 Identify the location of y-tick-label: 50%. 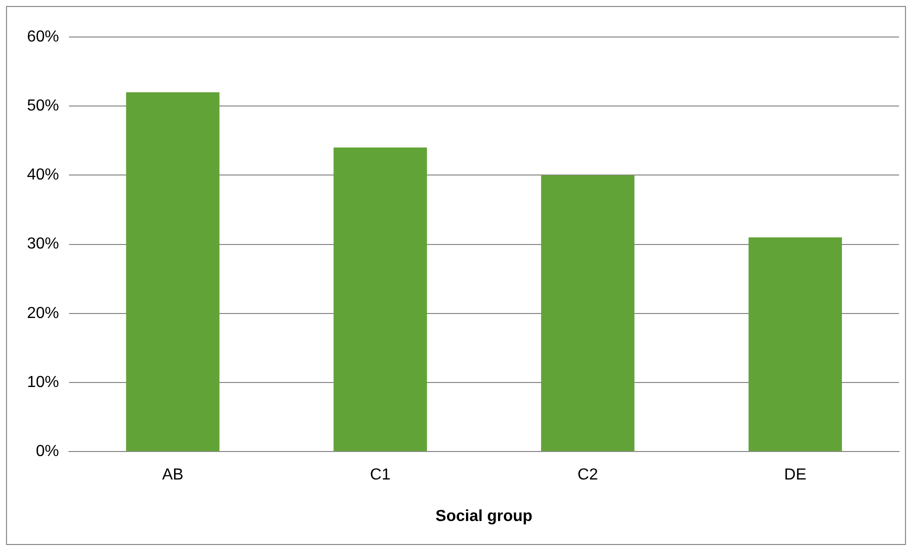
(43, 106).